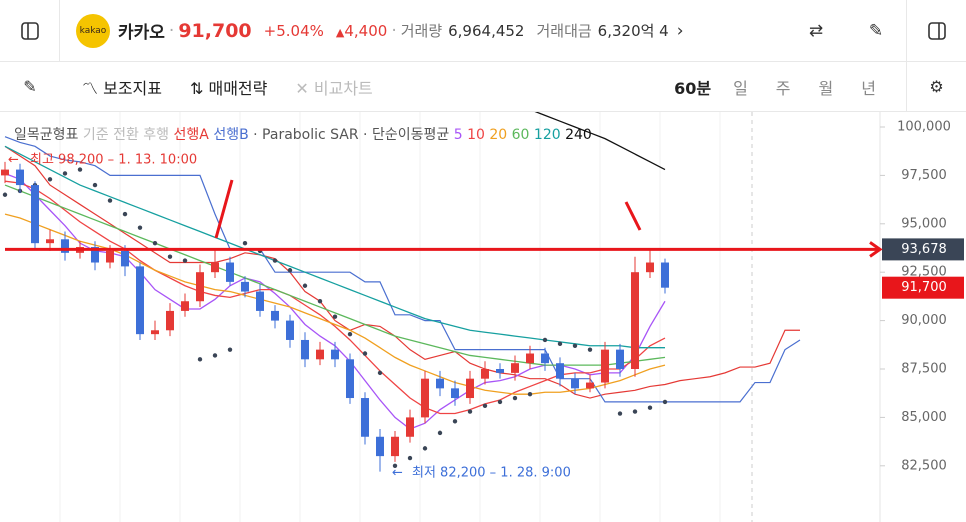  Describe the element at coordinates (421, 31) in the screenshot. I see `volume-label: 거래량` at that location.